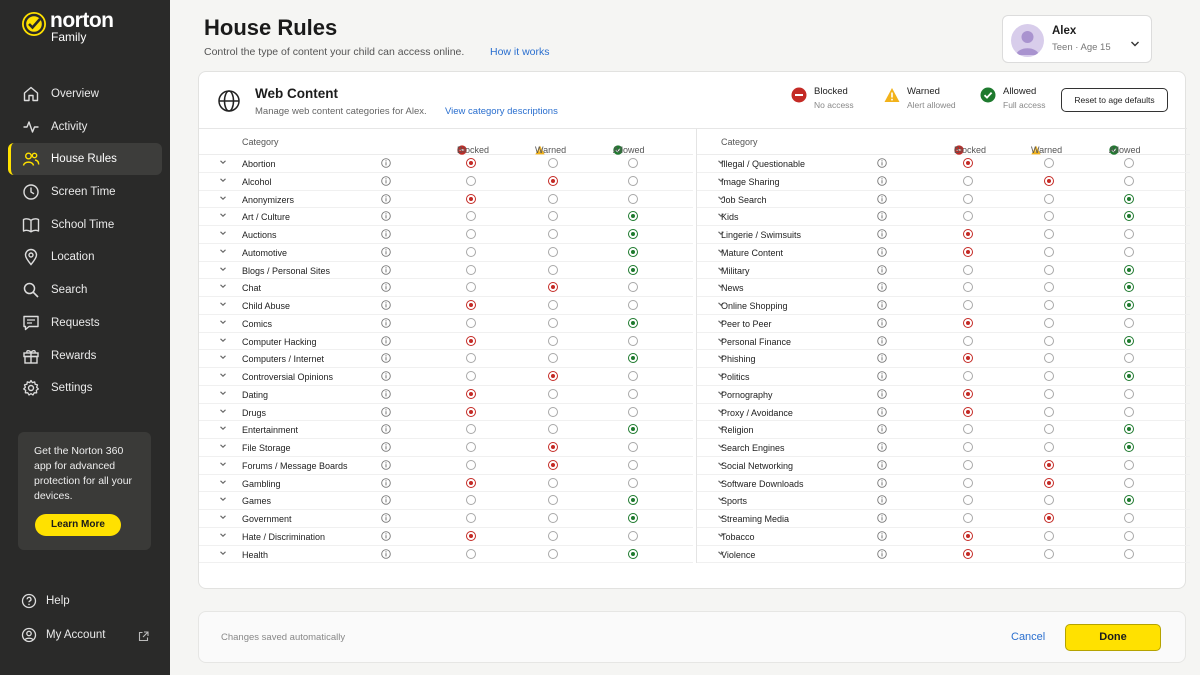 The height and width of the screenshot is (675, 1200). What do you see at coordinates (943, 253) in the screenshot?
I see `table-row: Mature Content` at bounding box center [943, 253].